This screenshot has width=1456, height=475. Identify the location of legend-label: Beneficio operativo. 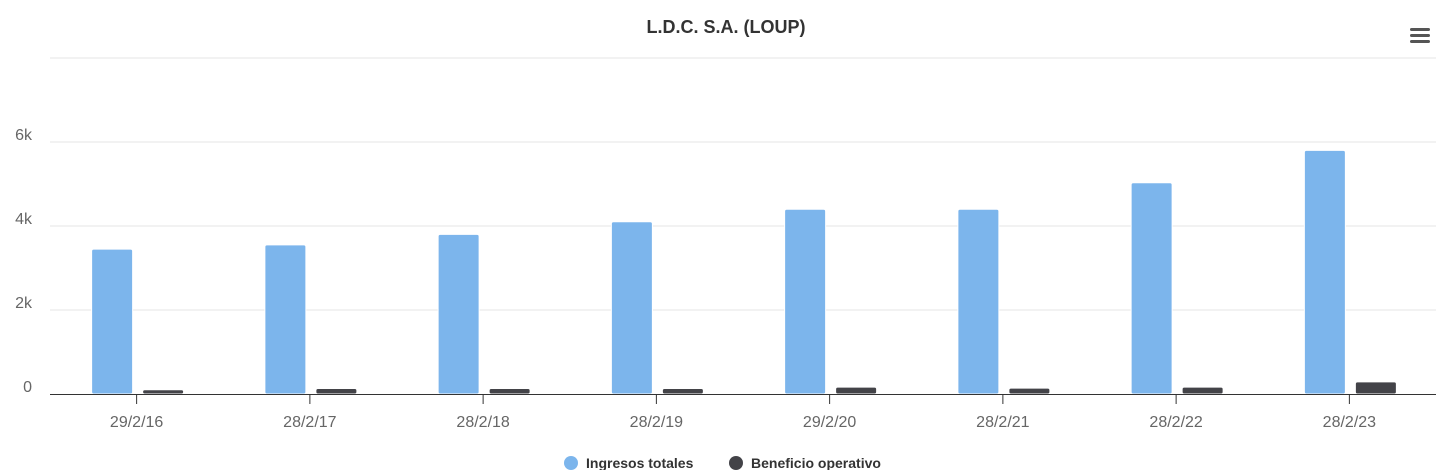
(816, 462).